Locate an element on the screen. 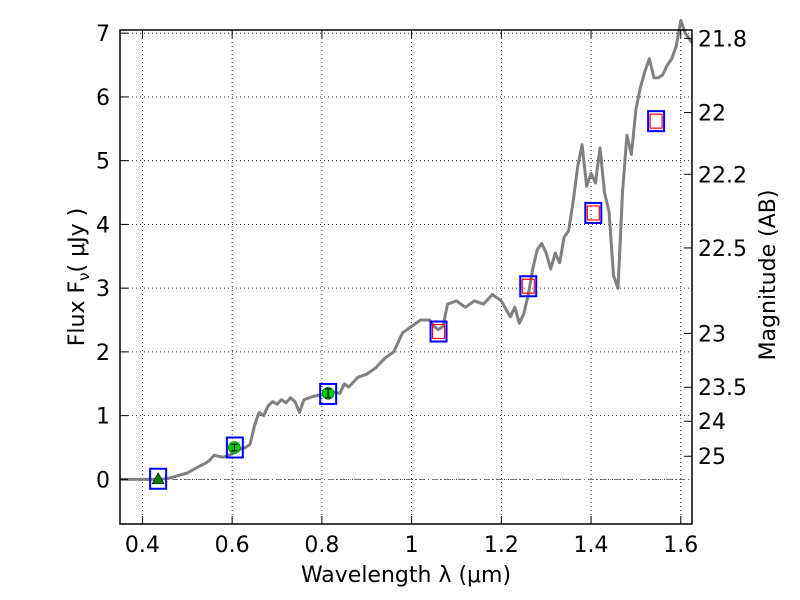 The height and width of the screenshot is (600, 800). y-tick-label: 0 is located at coordinates (103, 480).